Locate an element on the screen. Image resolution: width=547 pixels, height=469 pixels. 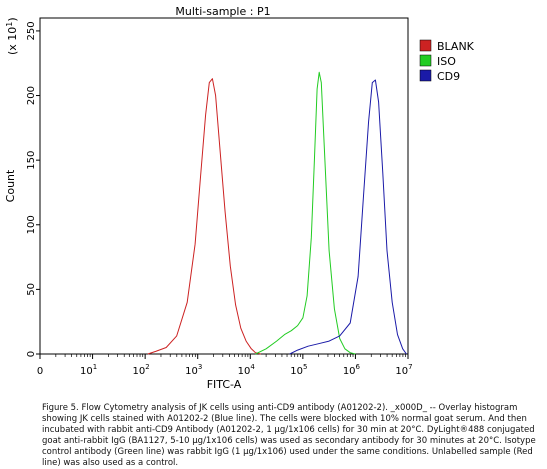
x-axis-label: FITC-A is located at coordinates (224, 384).